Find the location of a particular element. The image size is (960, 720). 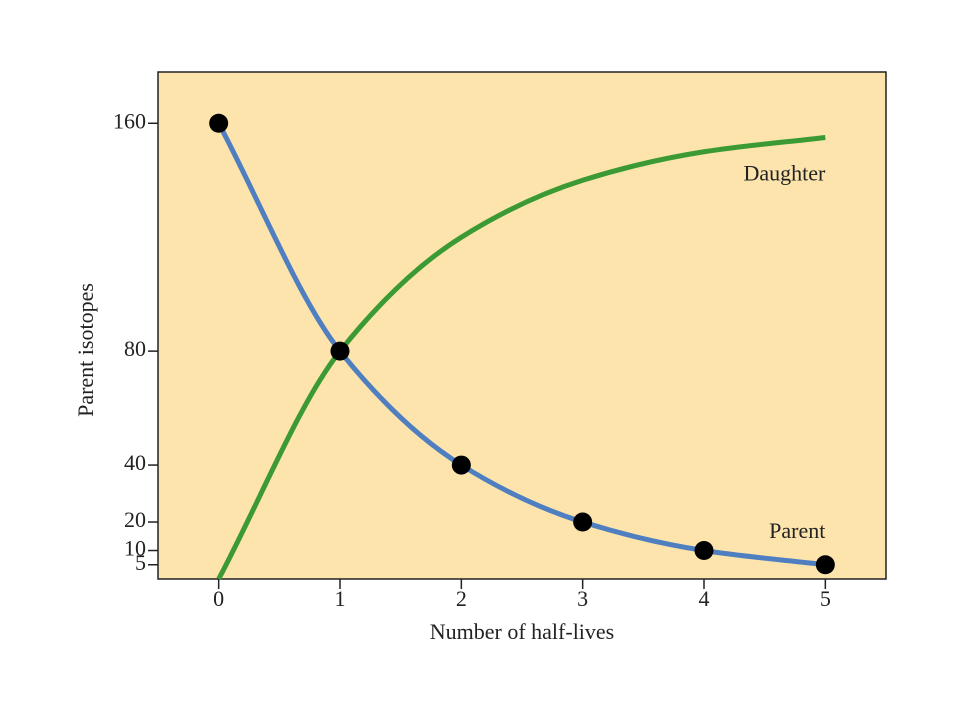

x-tick-label: 4 is located at coordinates (704, 598).